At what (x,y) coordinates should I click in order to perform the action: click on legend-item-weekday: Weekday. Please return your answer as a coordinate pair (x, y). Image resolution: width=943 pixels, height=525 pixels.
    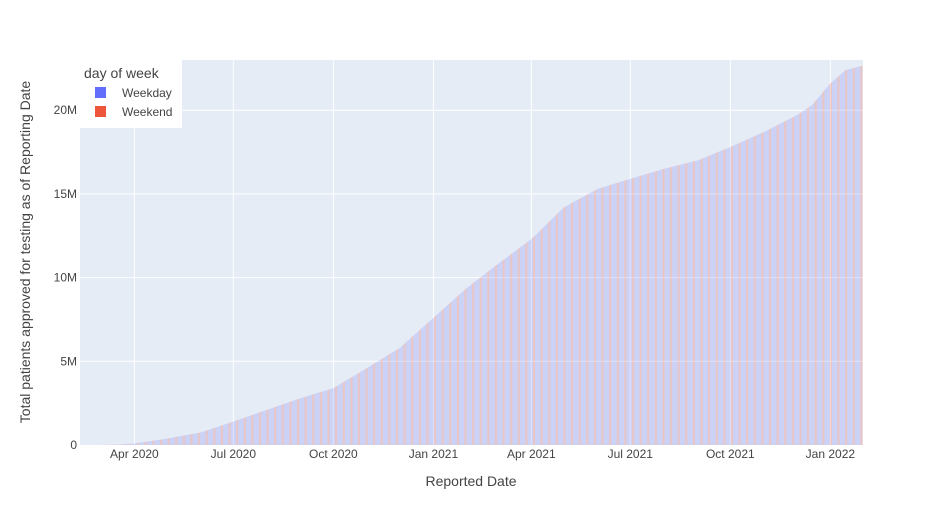
    Looking at the image, I should click on (133, 93).